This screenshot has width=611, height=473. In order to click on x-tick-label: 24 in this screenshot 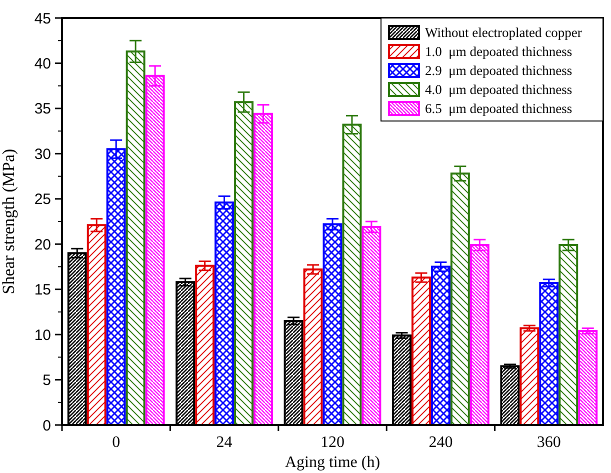, I will do `click(224, 442)`.